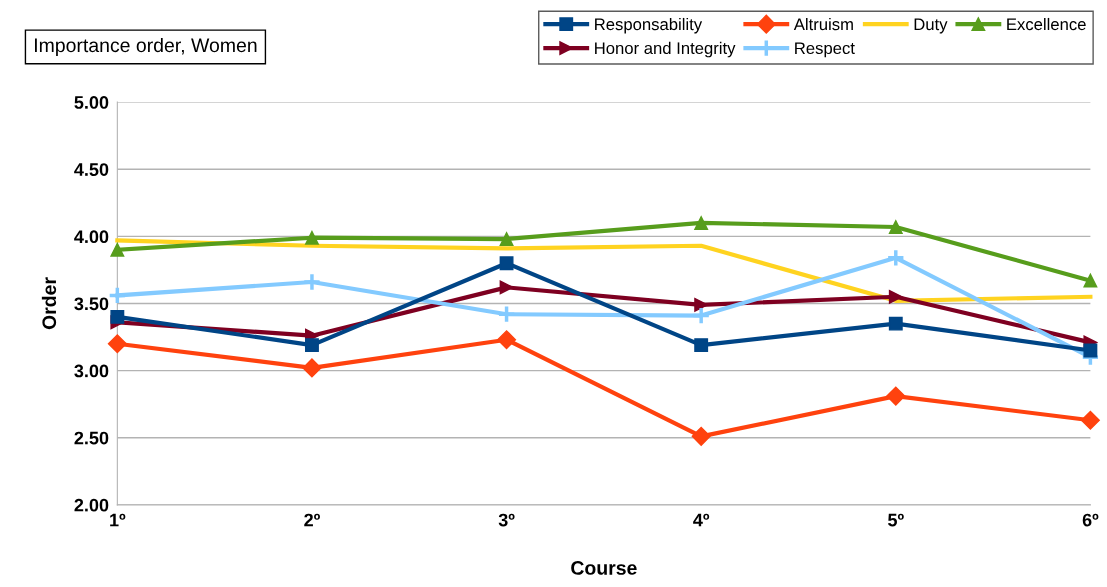 The image size is (1107, 587). What do you see at coordinates (896, 520) in the screenshot?
I see `x-tick-label: 5º` at bounding box center [896, 520].